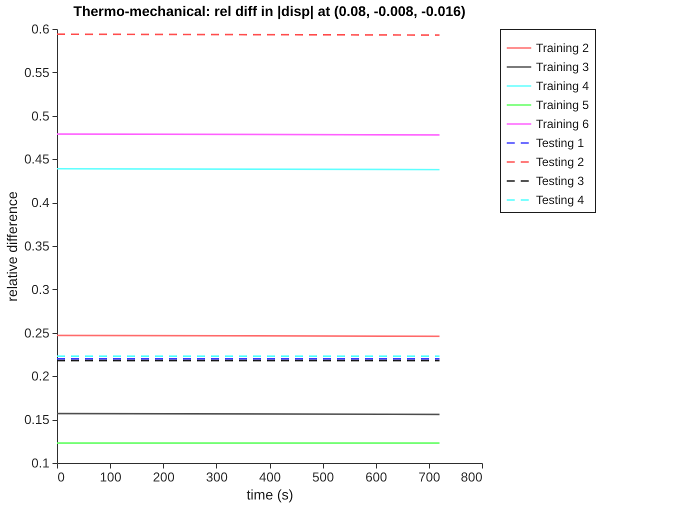  Describe the element at coordinates (37, 159) in the screenshot. I see `y-tick-label: 0.45` at that location.